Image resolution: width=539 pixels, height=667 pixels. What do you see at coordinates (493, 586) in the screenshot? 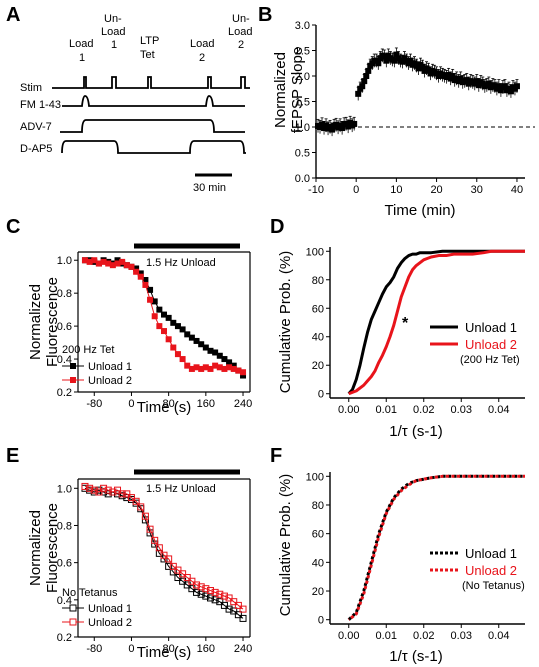
I see `legend-note-f: (No Tetanus)` at bounding box center [493, 586].